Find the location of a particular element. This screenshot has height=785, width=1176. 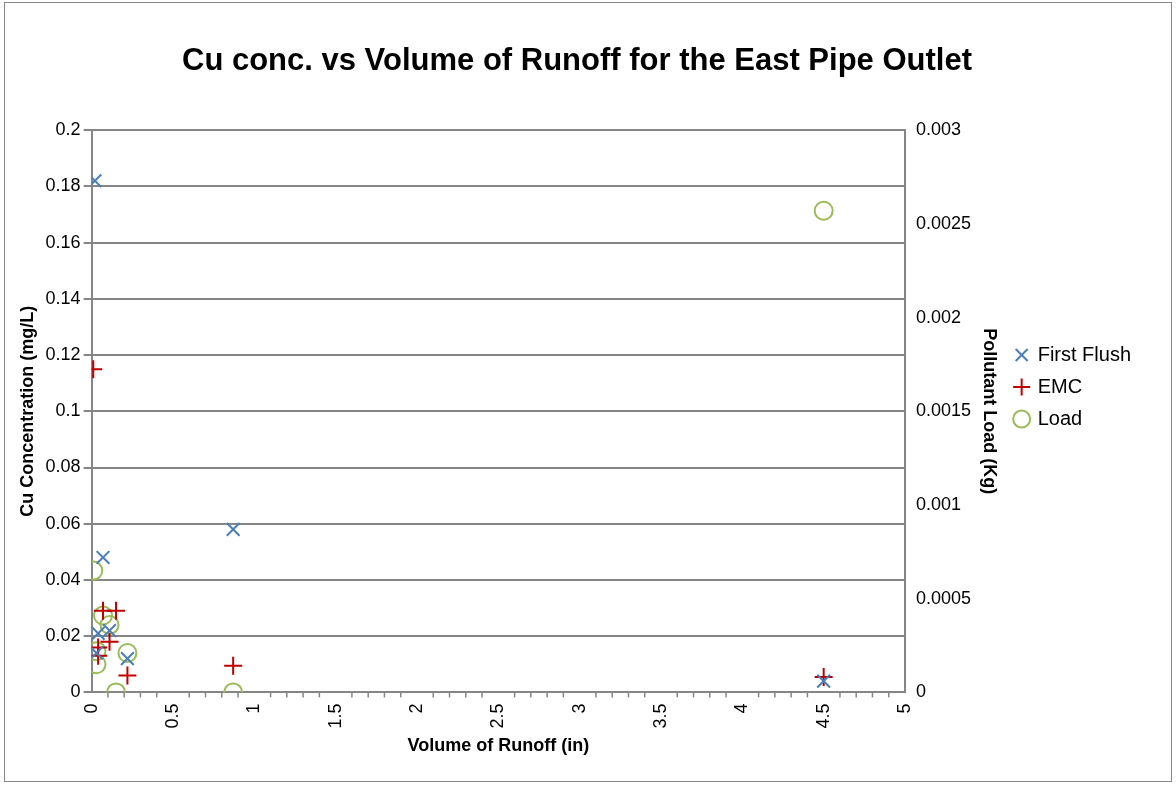

y-tick-label: 0.12 is located at coordinates (63, 354).